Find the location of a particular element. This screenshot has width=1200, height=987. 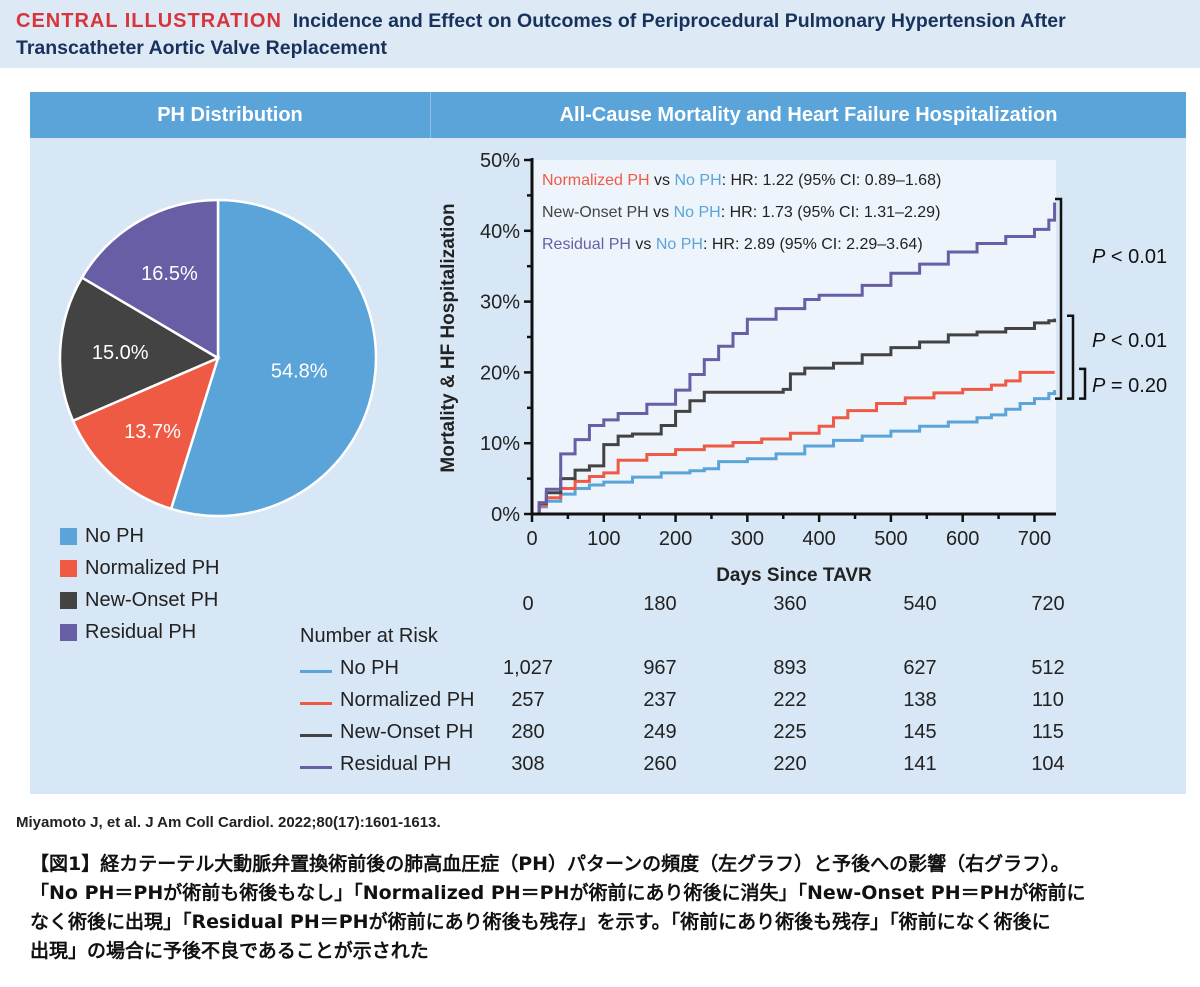

x-tick-label: 100 is located at coordinates (603, 539).